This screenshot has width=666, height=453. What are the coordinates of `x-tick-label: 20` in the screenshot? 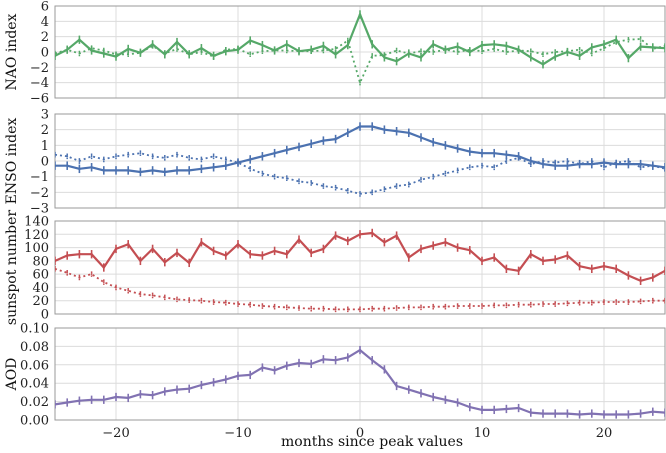 It's located at (604, 433).